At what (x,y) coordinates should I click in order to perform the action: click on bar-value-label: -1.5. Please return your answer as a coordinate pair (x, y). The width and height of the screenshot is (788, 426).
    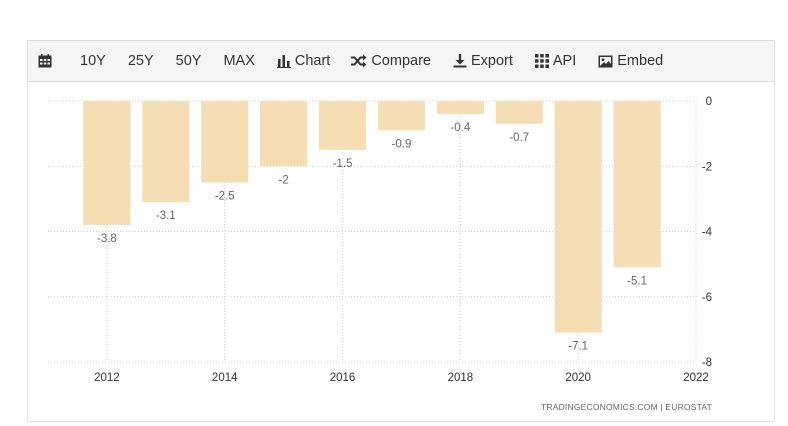
    Looking at the image, I should click on (343, 164).